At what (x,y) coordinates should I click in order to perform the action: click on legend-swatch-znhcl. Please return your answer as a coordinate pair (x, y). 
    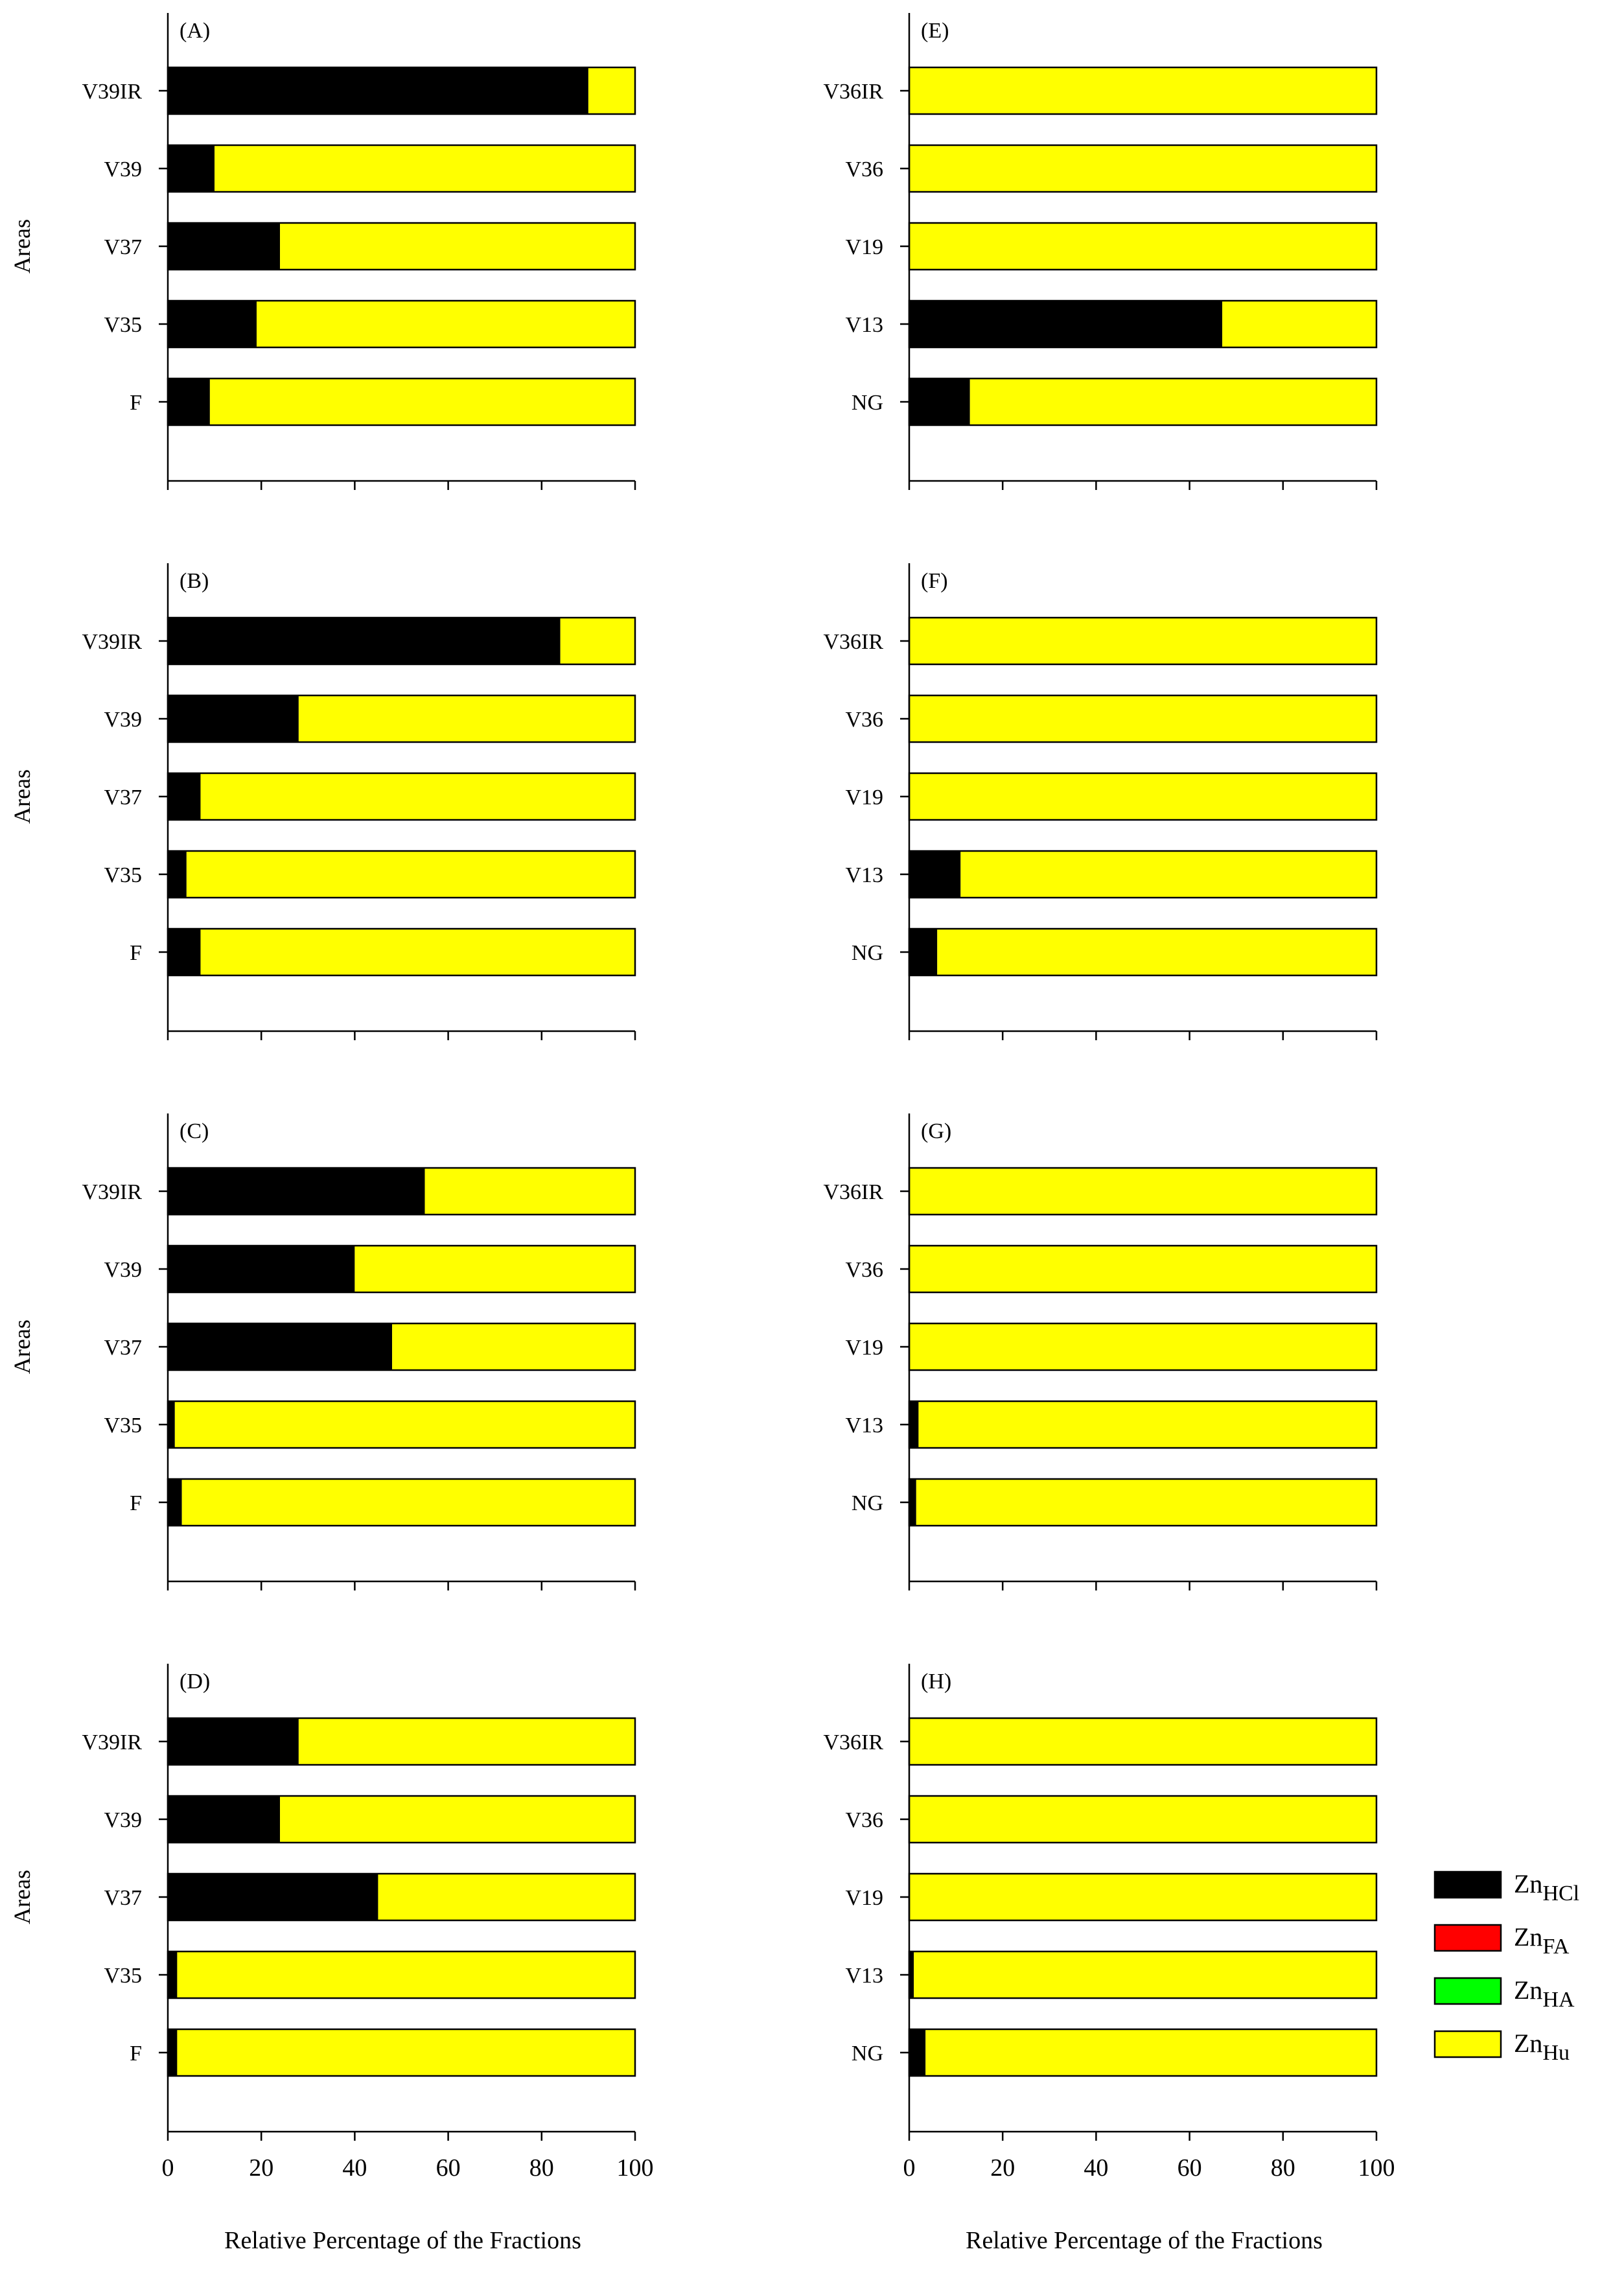
    Looking at the image, I should click on (1467, 1884).